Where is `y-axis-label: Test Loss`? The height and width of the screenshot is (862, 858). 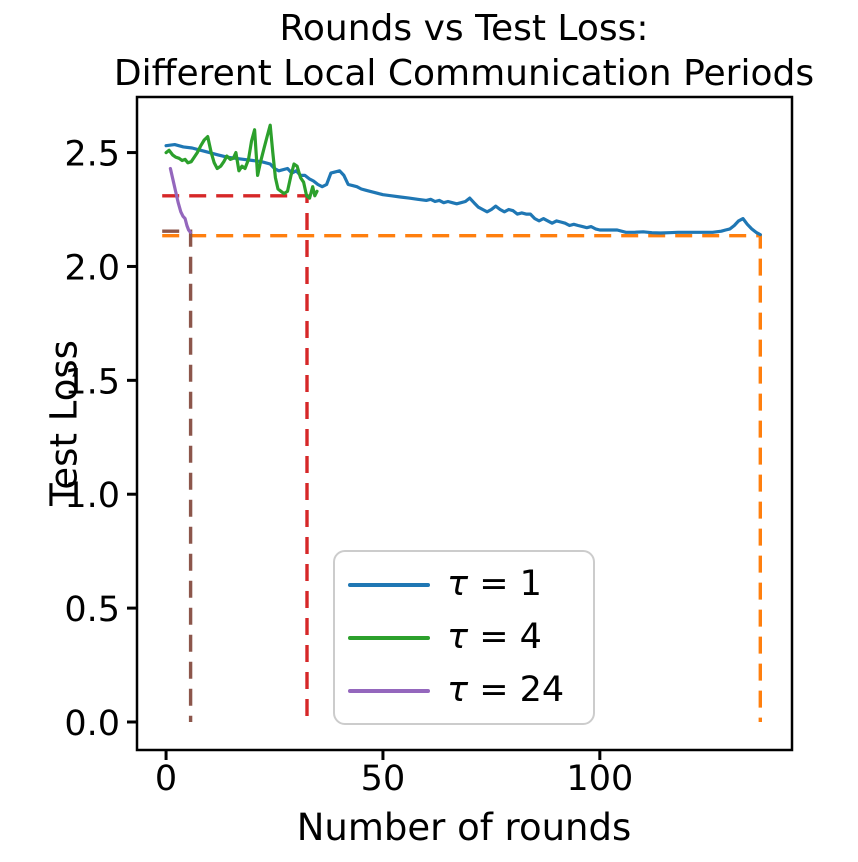 y-axis-label: Test Loss is located at coordinates (64, 423).